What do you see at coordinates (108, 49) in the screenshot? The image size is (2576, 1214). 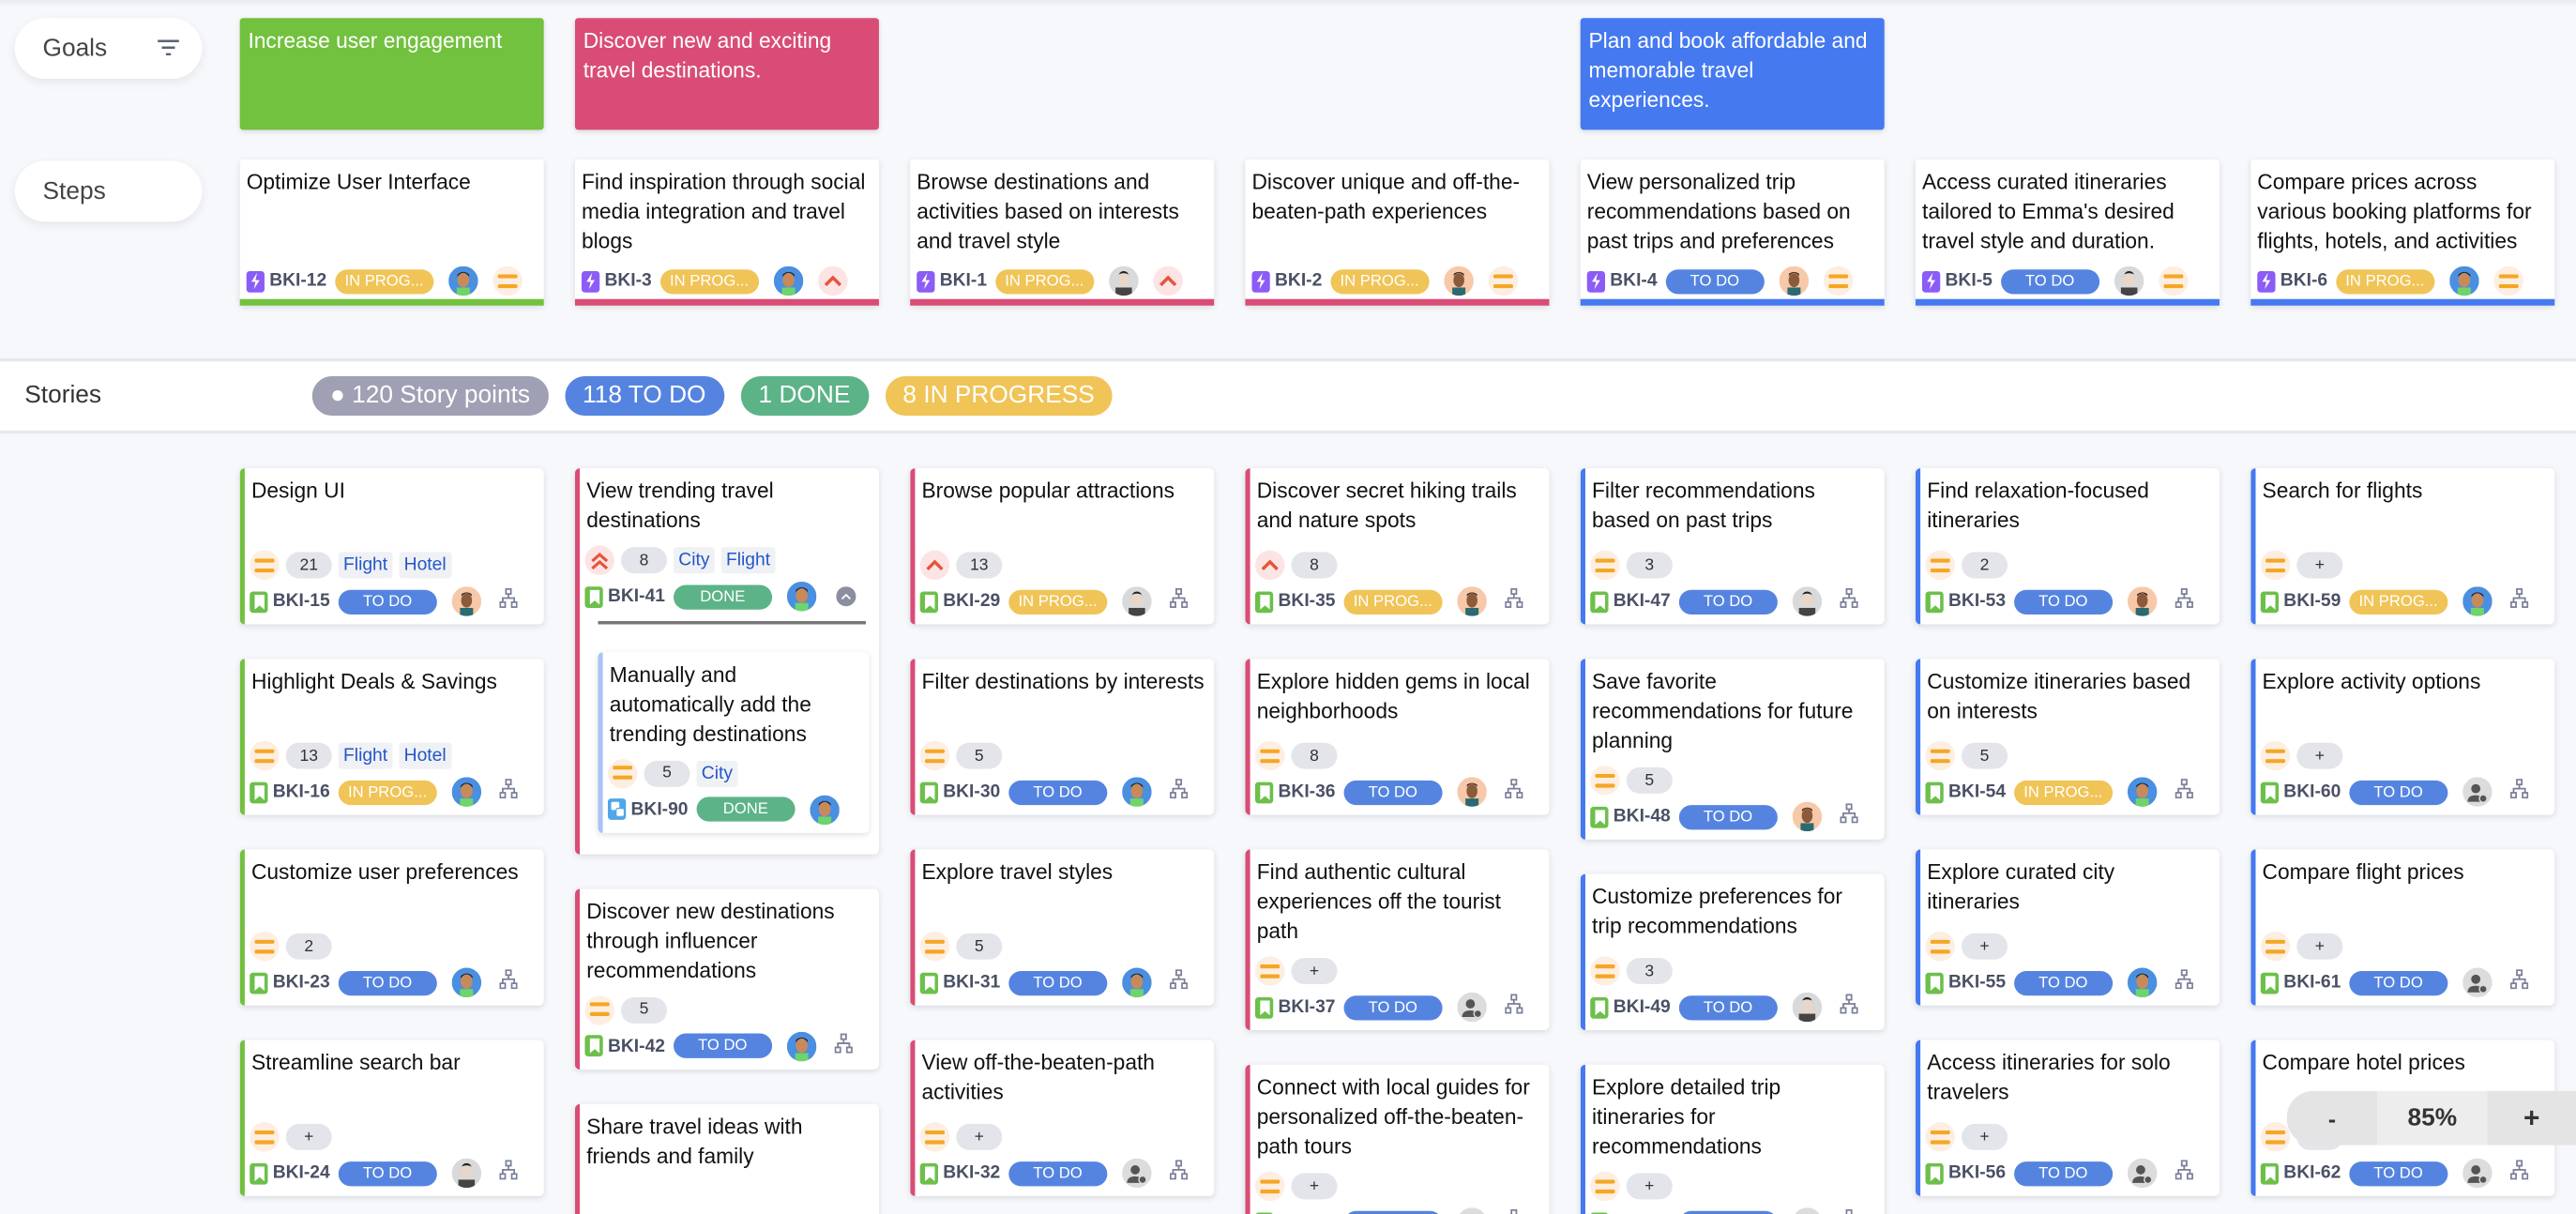 I see `goals-row-label: Goals` at bounding box center [108, 49].